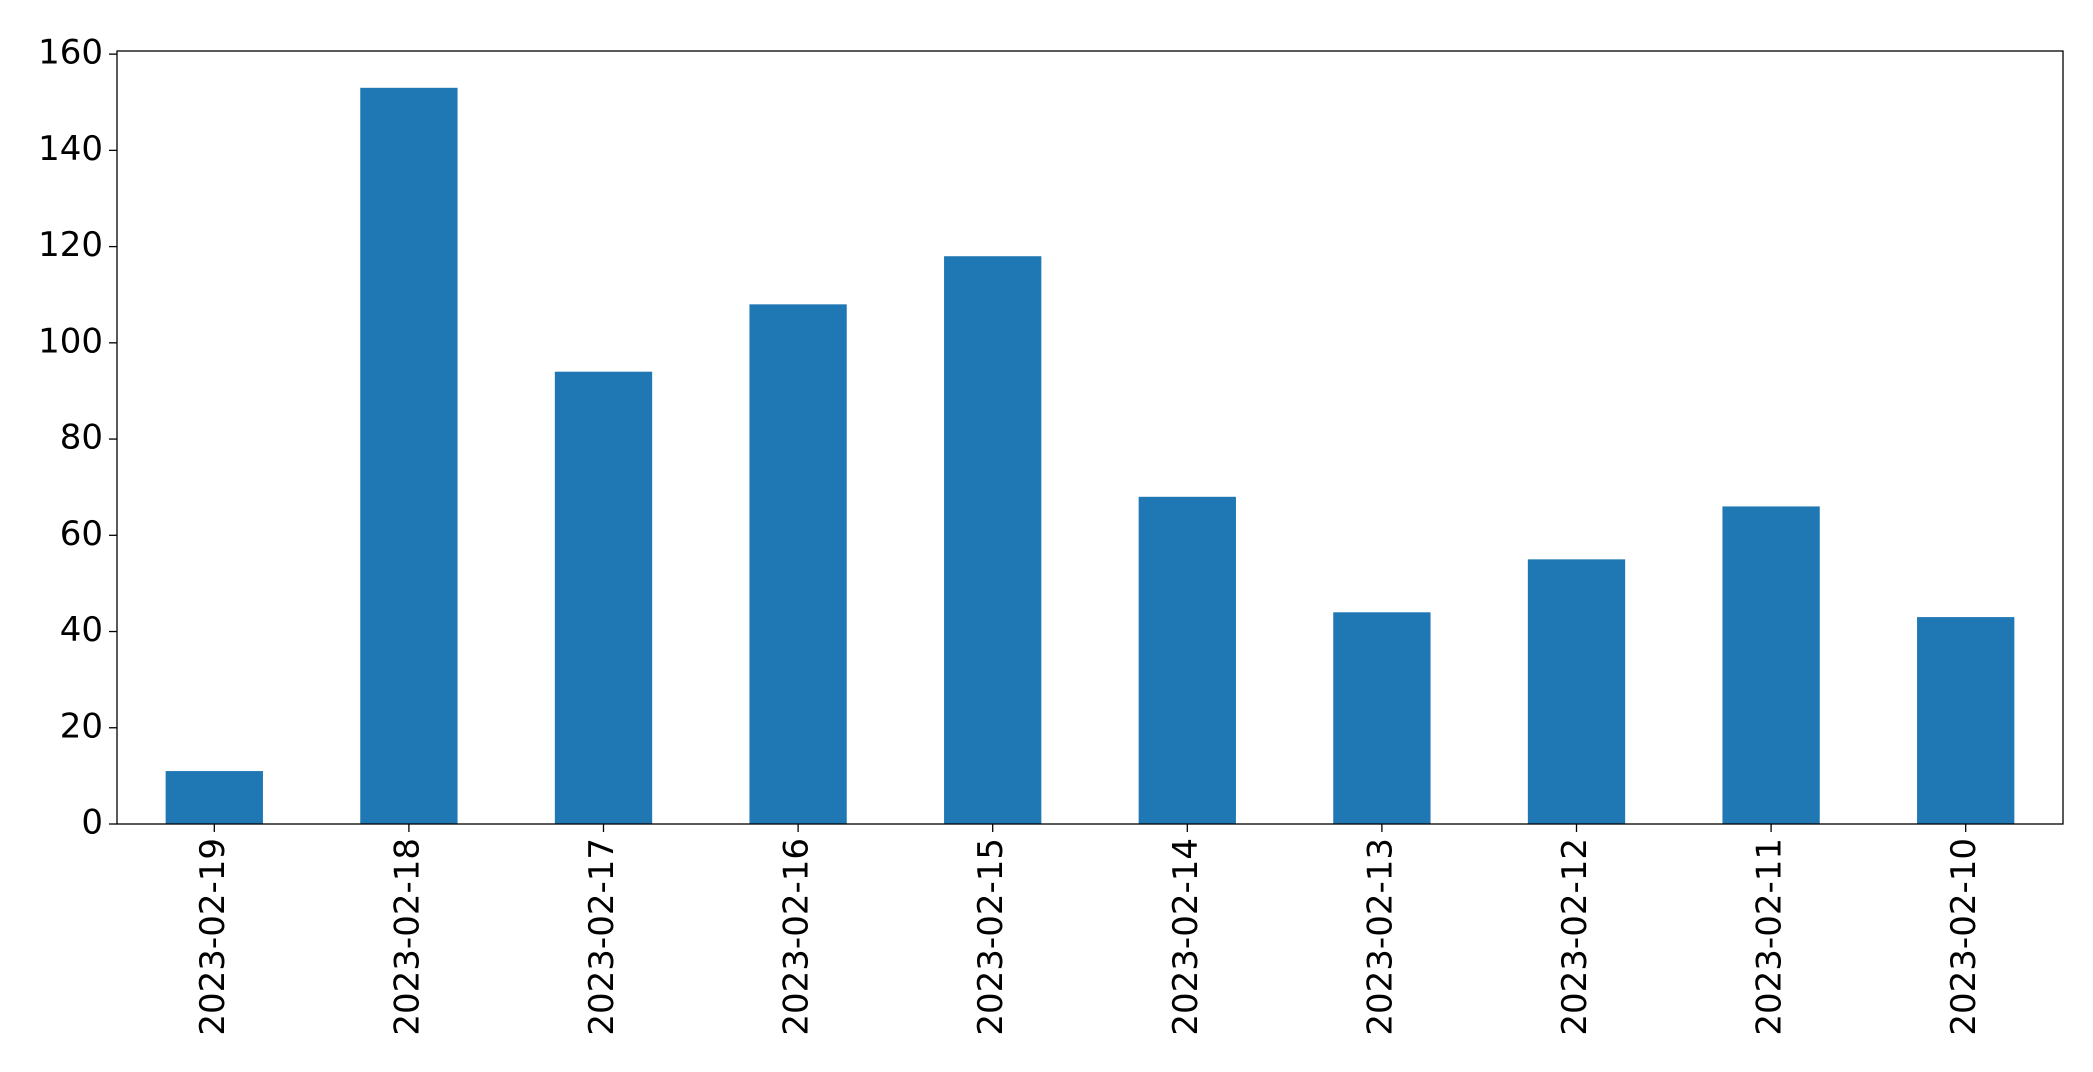 The height and width of the screenshot is (1072, 2093). I want to click on y-tick-label: 40, so click(81, 630).